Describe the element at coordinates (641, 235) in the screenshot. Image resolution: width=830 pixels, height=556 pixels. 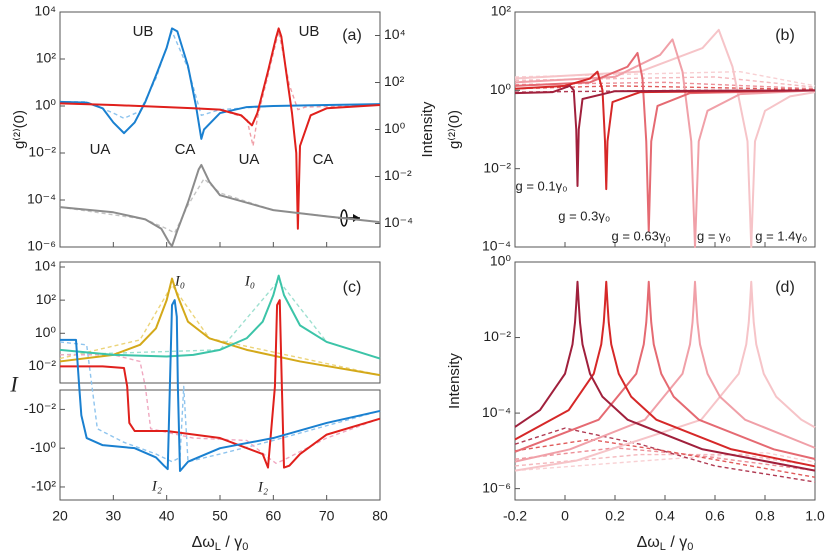
I see `curve-label: g = 0.63γ₀` at that location.